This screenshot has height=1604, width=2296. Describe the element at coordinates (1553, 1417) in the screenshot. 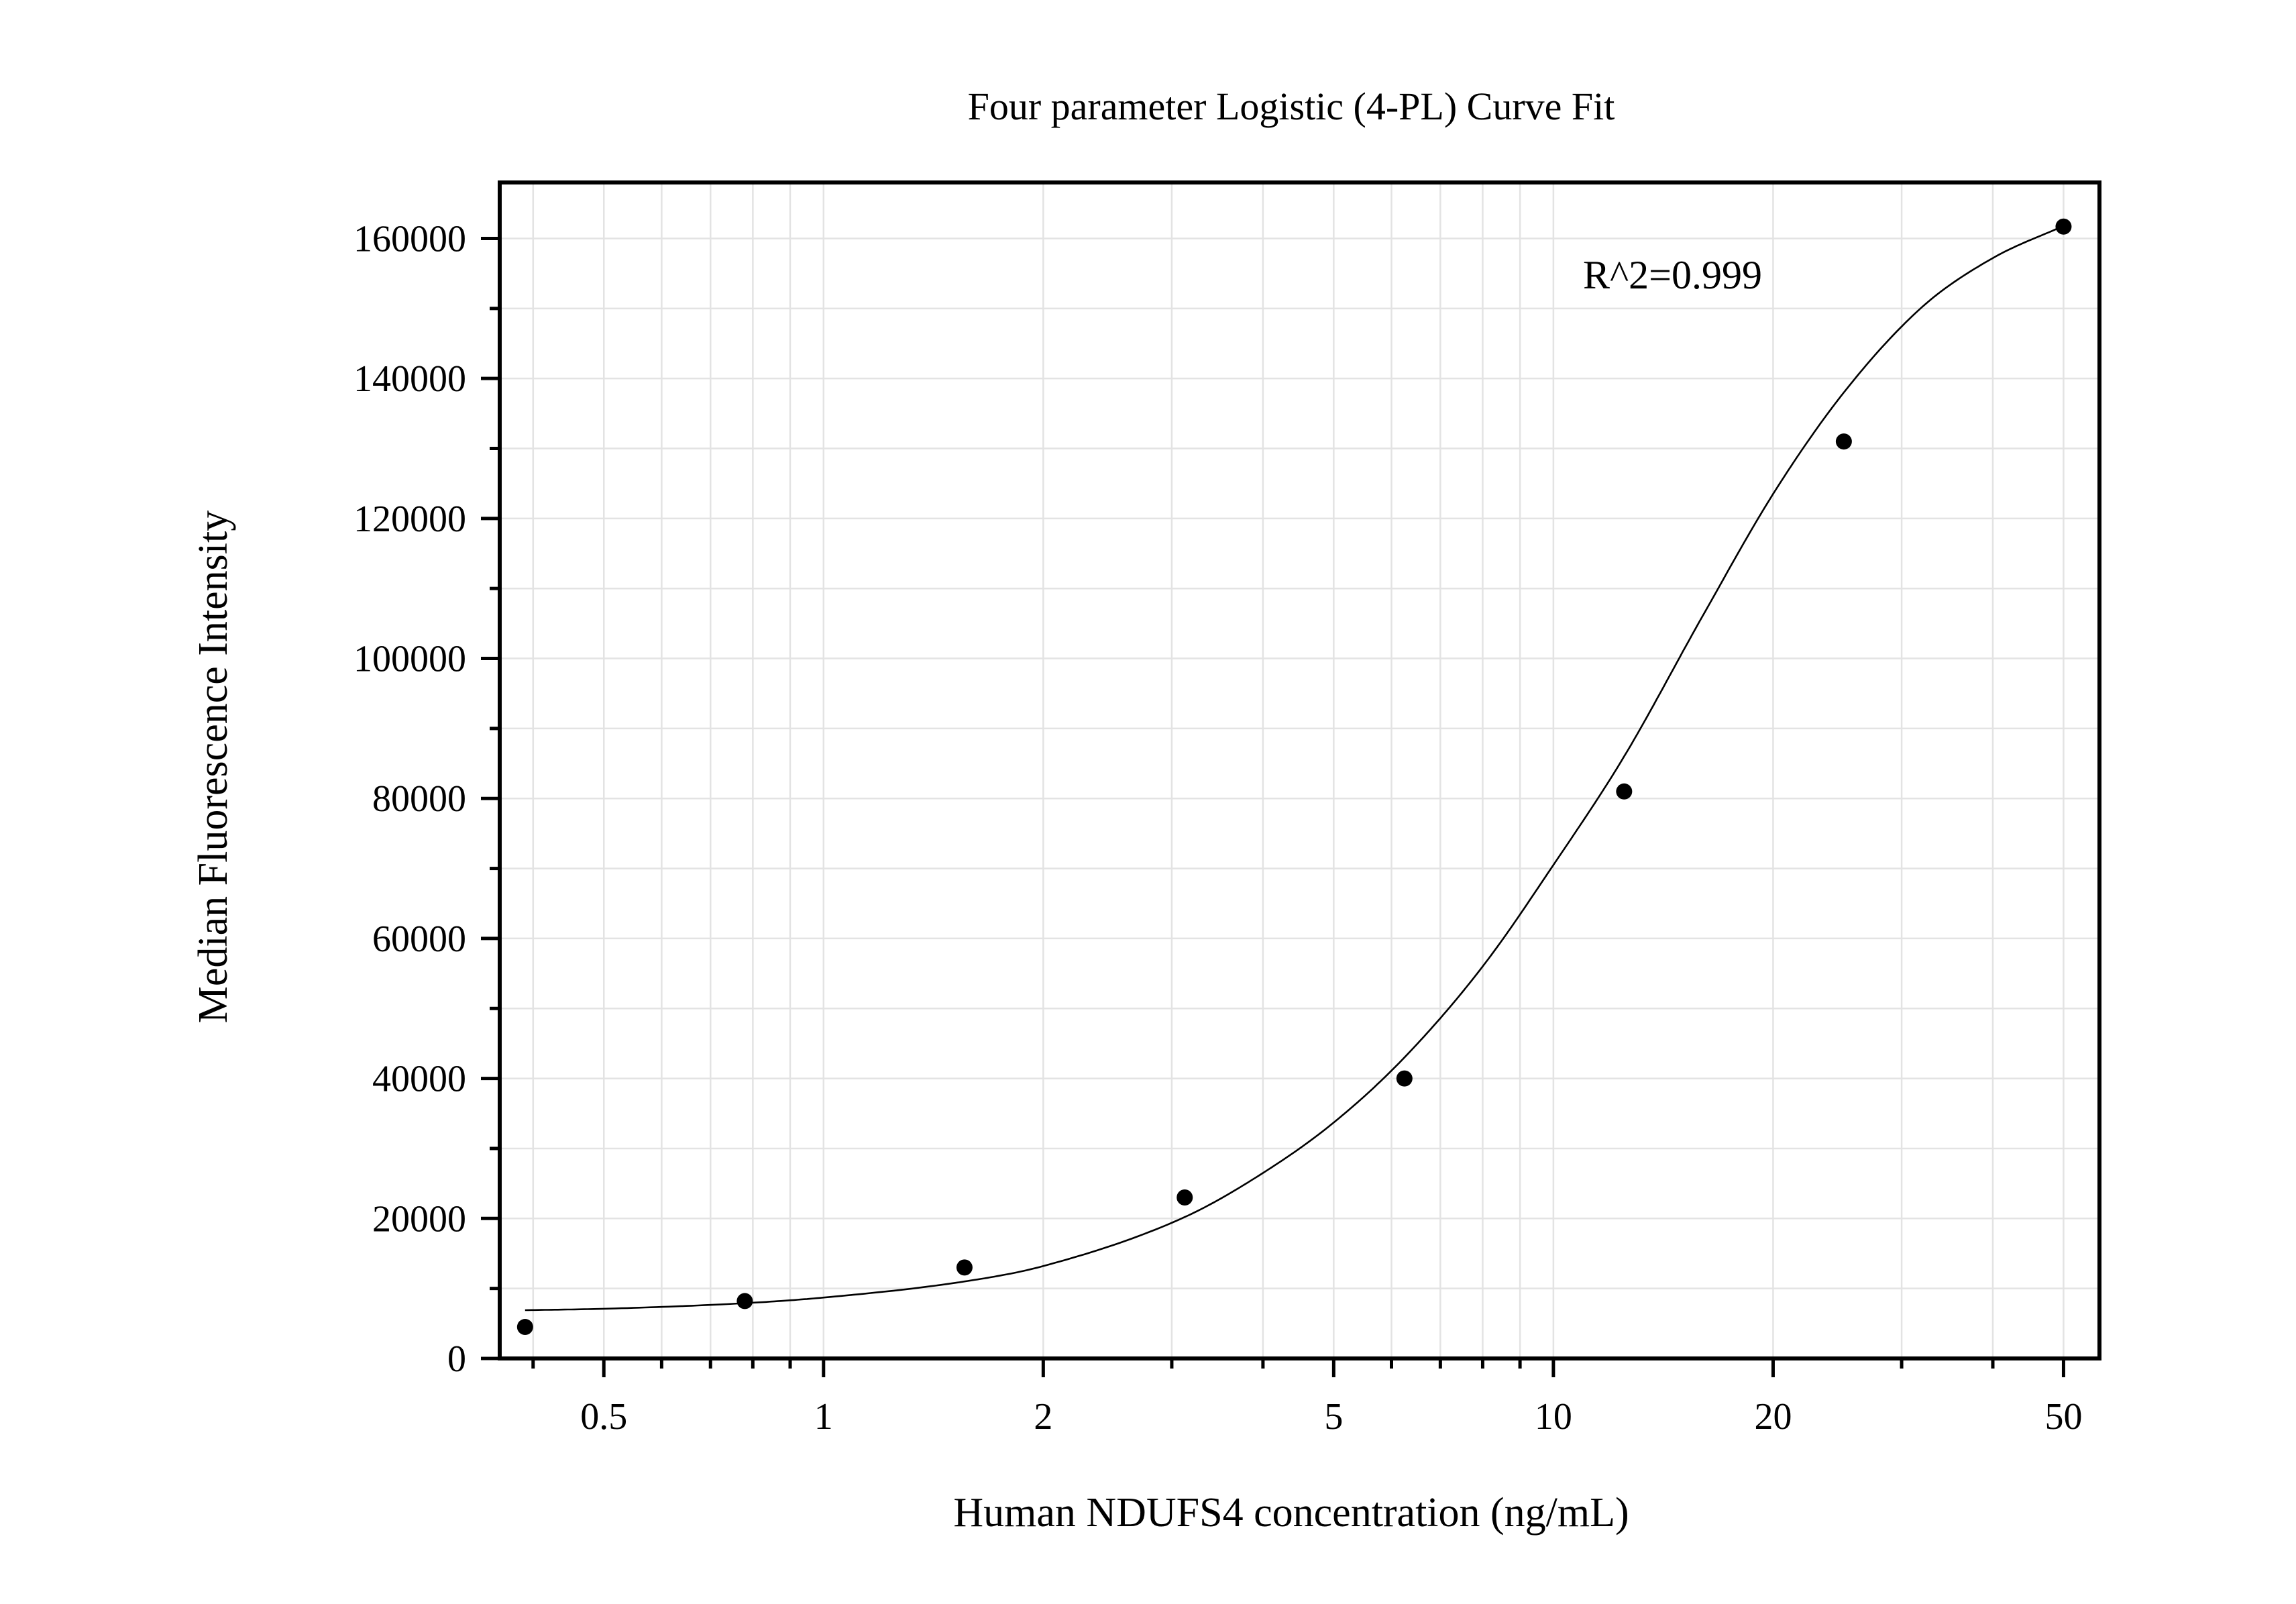

I see `x-tick-label: 10` at that location.